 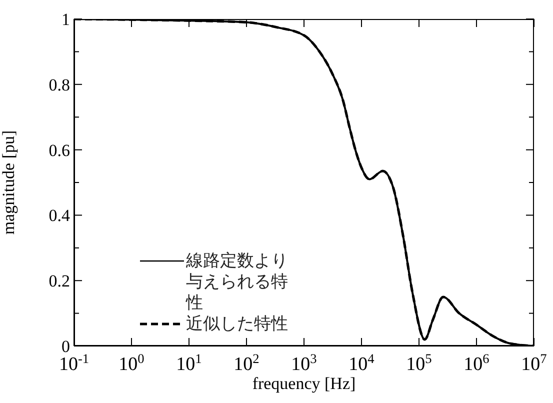 What do you see at coordinates (59, 150) in the screenshot?
I see `y-tick-label: 0.6` at bounding box center [59, 150].